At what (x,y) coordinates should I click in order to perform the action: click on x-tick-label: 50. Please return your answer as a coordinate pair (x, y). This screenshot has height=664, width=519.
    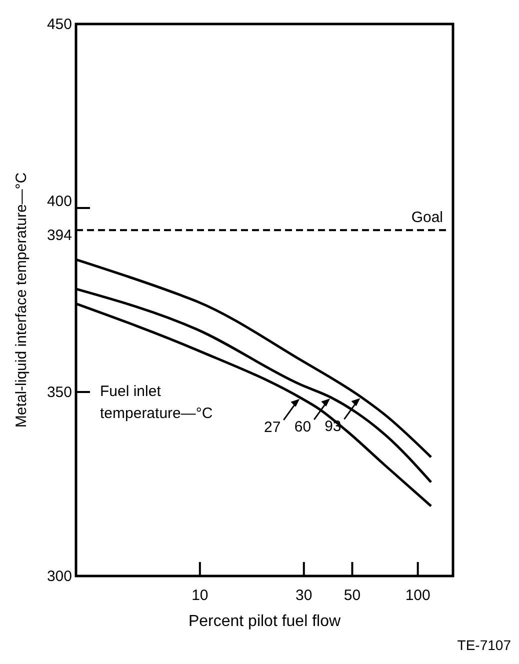
    Looking at the image, I should click on (352, 595).